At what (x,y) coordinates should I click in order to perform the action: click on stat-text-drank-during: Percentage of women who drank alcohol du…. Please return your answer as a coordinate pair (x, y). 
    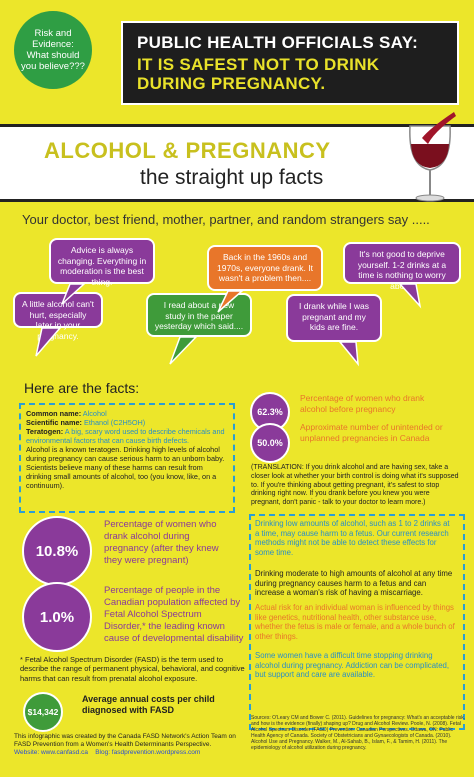
    Looking at the image, I should click on (161, 542).